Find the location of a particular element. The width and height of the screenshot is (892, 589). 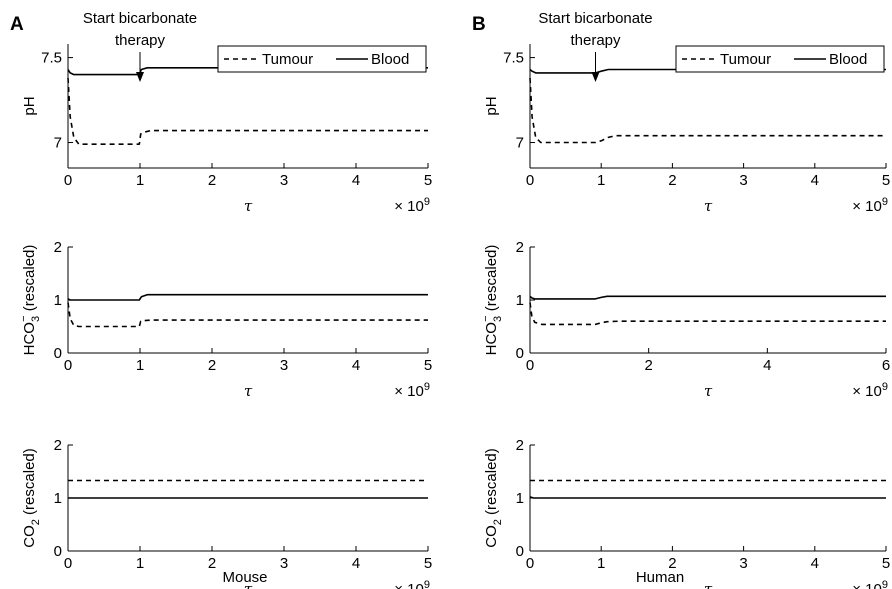

footer-label-human: Human is located at coordinates (660, 577).